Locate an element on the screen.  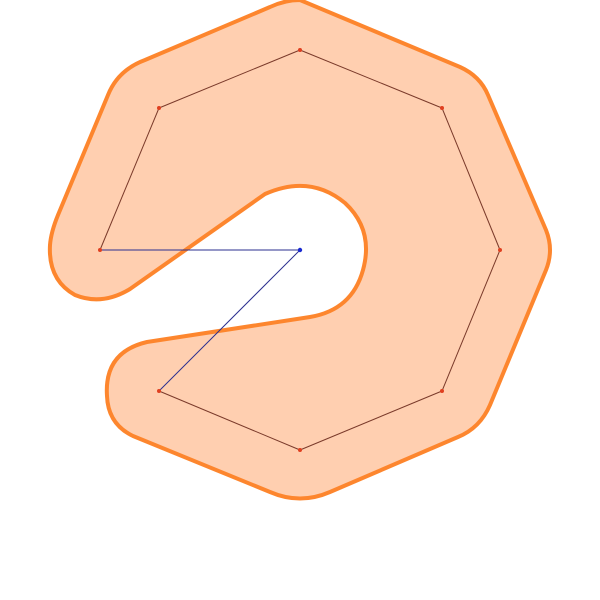
center-vertex-dot is located at coordinates (300, 250).